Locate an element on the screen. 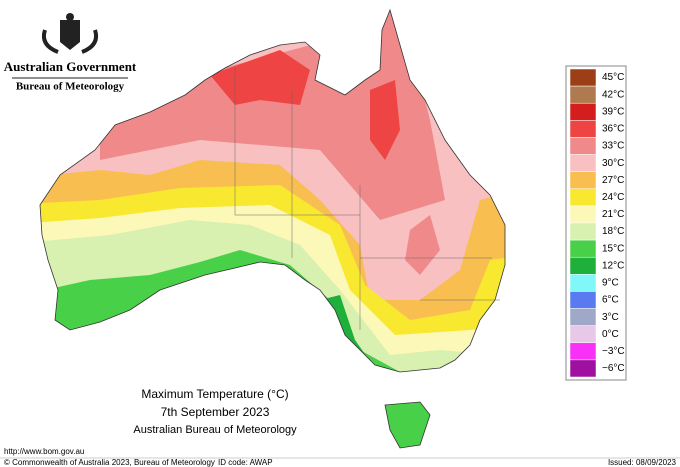  footer-url: http://www.bom.gov.au is located at coordinates (44, 451).